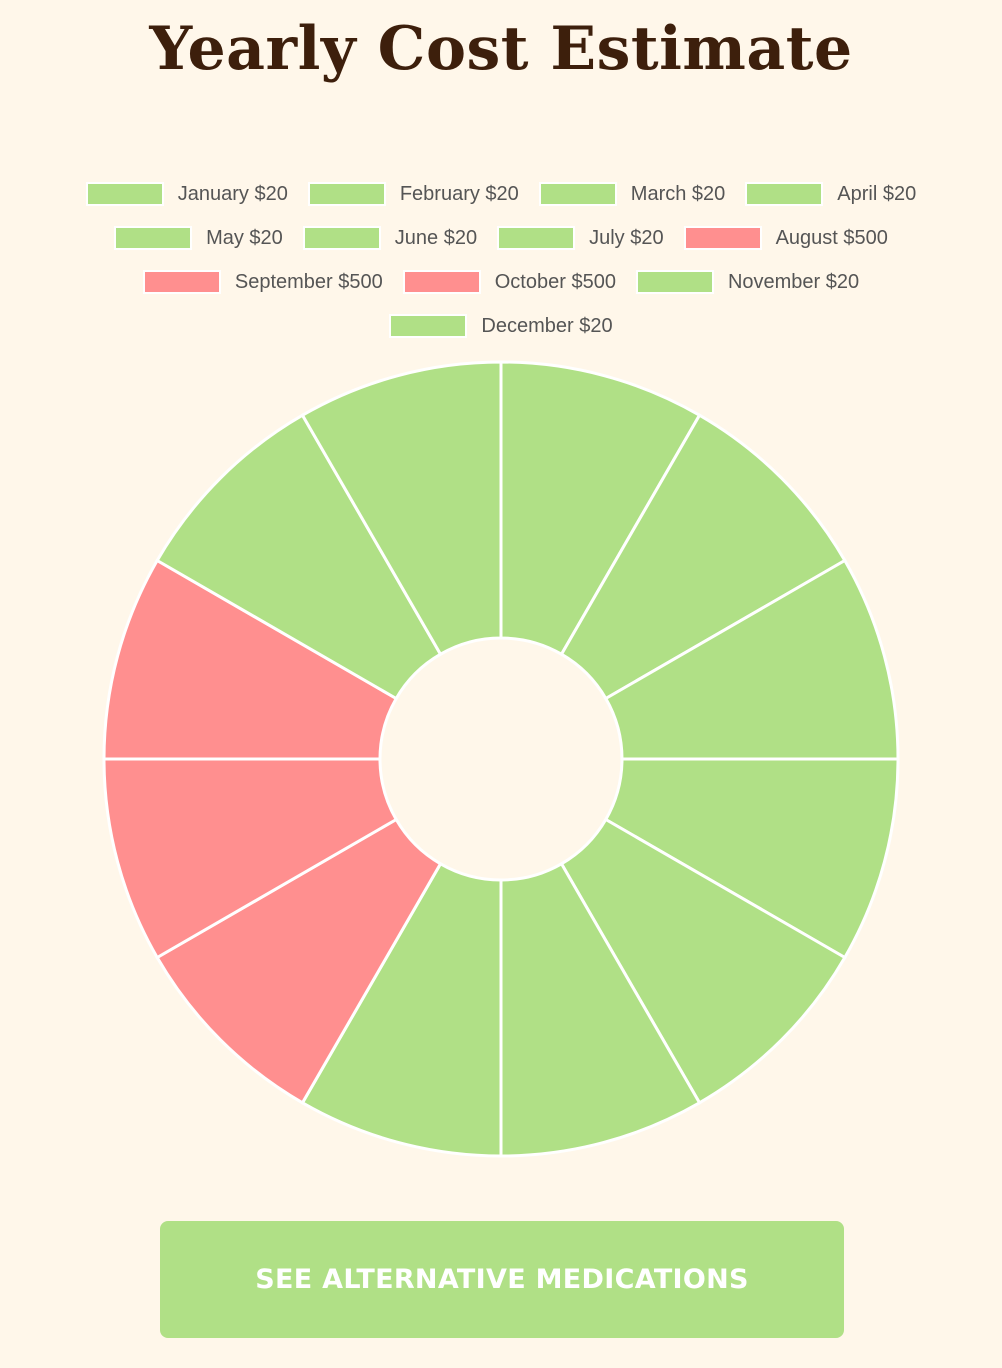  Describe the element at coordinates (436, 237) in the screenshot. I see `legend-label: June $20` at that location.